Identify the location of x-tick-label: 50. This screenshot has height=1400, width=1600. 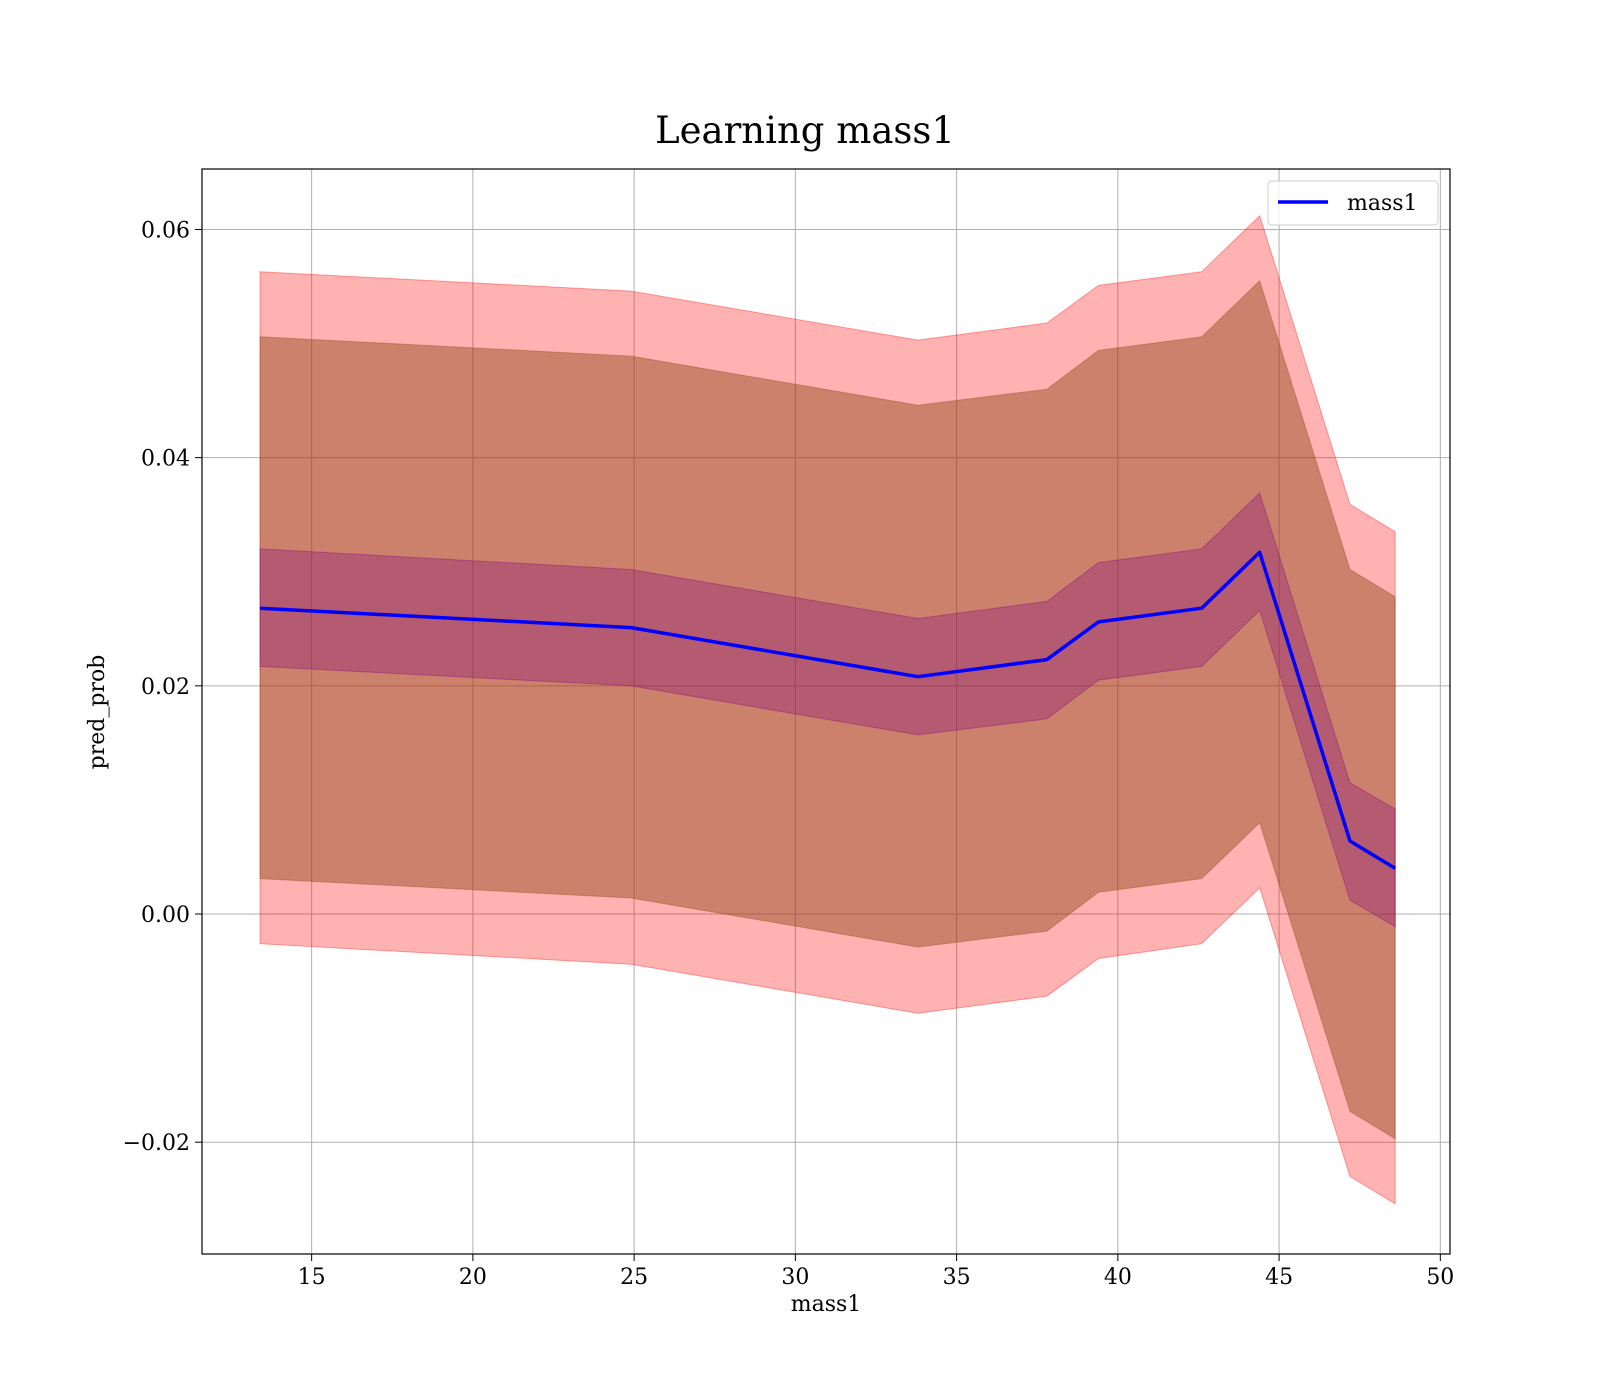
(1440, 1277).